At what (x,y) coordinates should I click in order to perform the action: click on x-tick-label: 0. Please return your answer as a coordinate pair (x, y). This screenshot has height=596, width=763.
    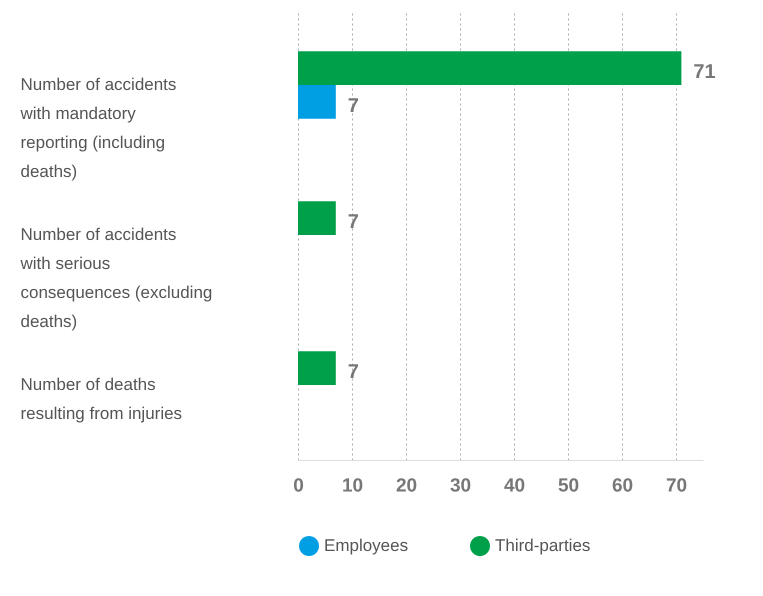
    Looking at the image, I should click on (298, 486).